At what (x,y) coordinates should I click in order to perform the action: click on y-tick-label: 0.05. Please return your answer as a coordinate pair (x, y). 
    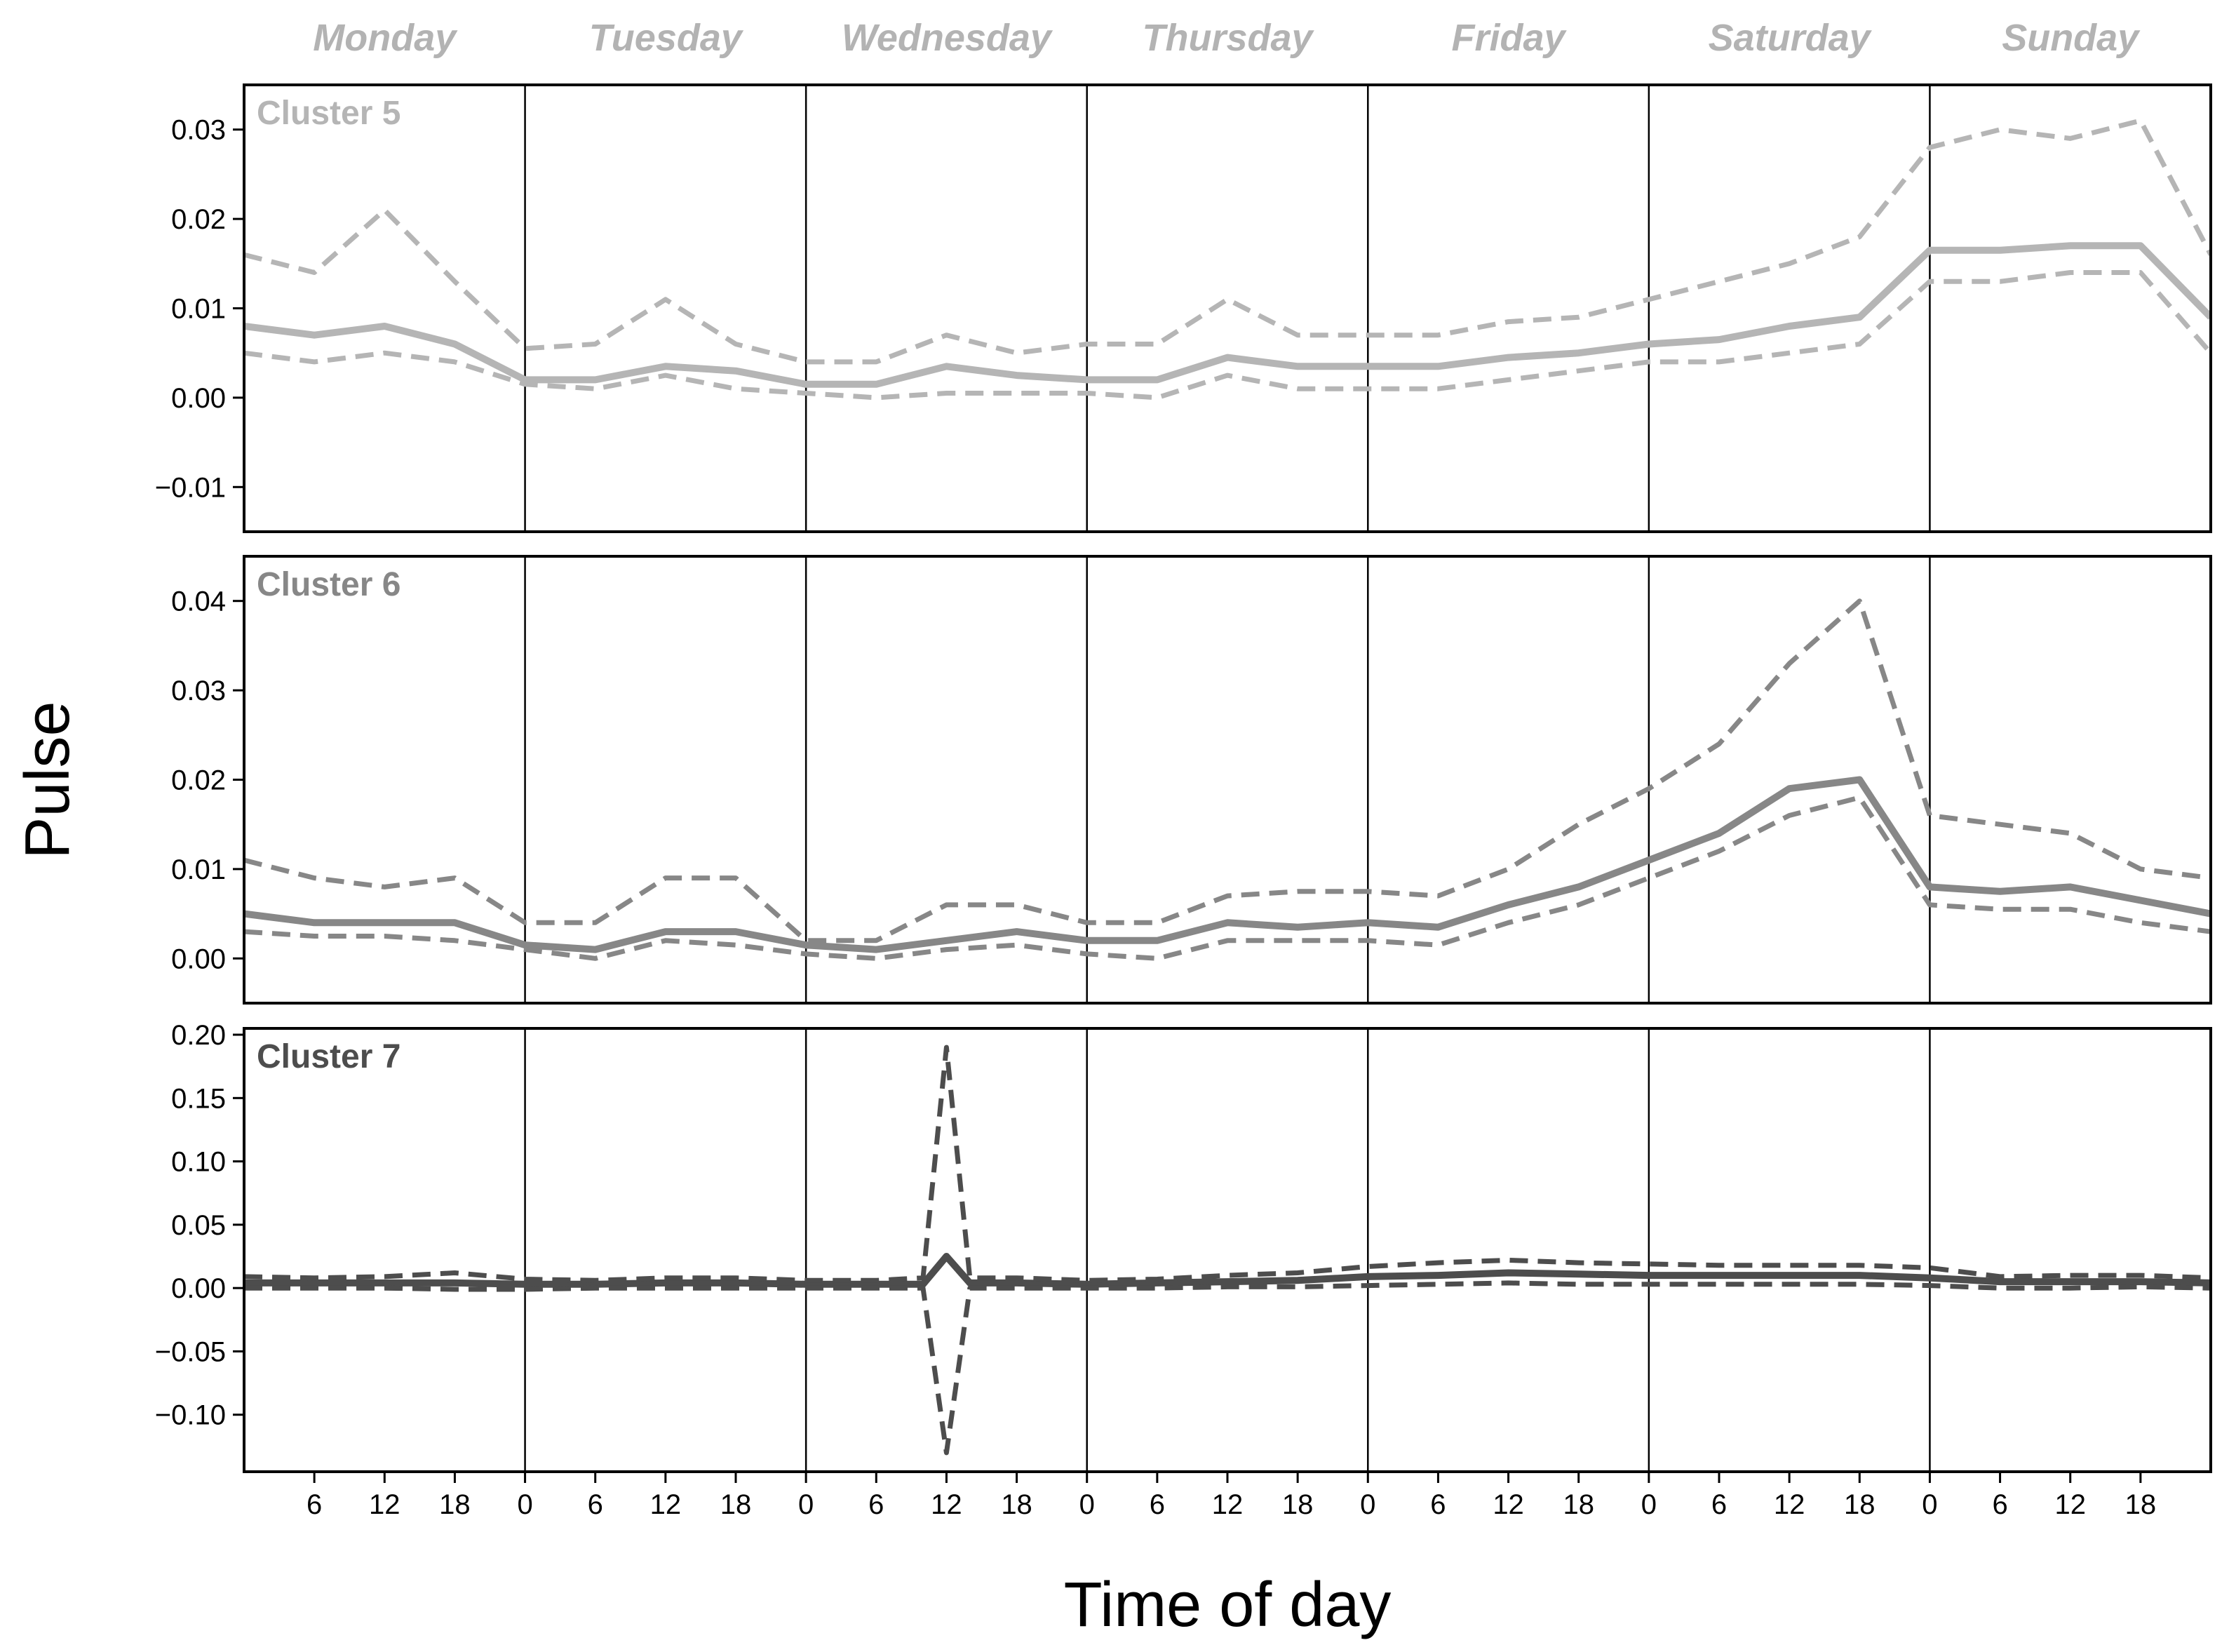
    Looking at the image, I should click on (198, 1225).